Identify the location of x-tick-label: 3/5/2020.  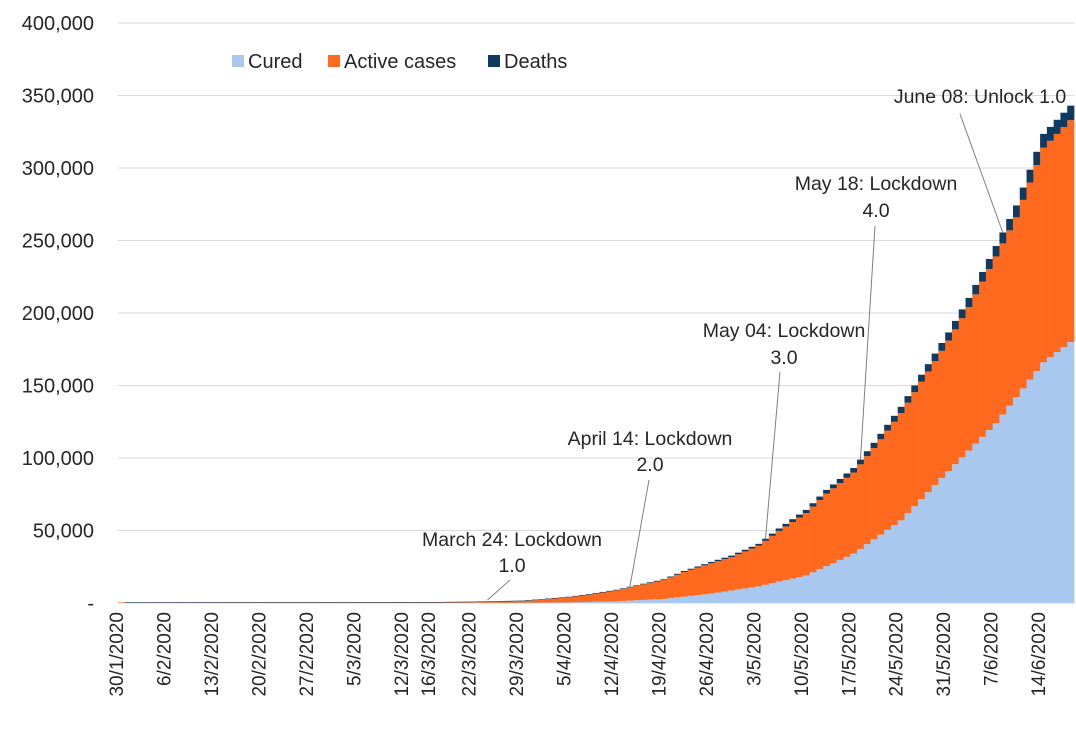
(754, 649).